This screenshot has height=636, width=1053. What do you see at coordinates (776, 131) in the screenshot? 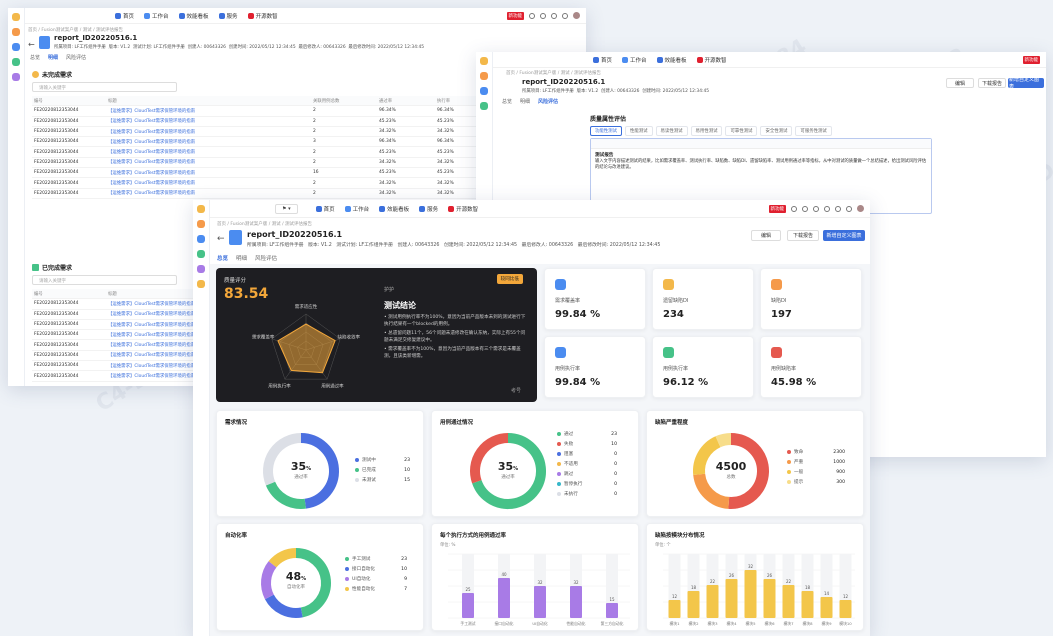
I see `filter-chip: 安全性测试` at bounding box center [776, 131].